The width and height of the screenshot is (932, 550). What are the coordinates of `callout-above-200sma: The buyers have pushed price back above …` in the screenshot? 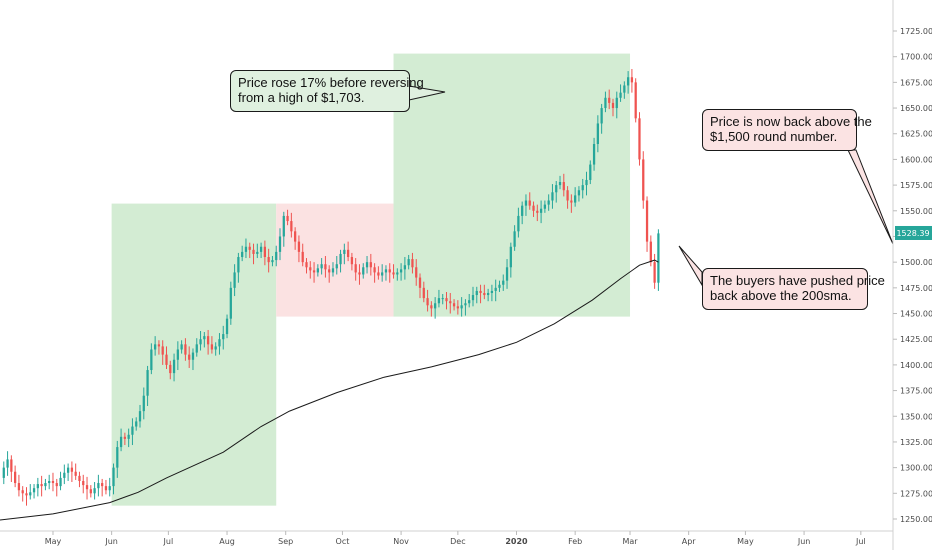 It's located at (793, 289).